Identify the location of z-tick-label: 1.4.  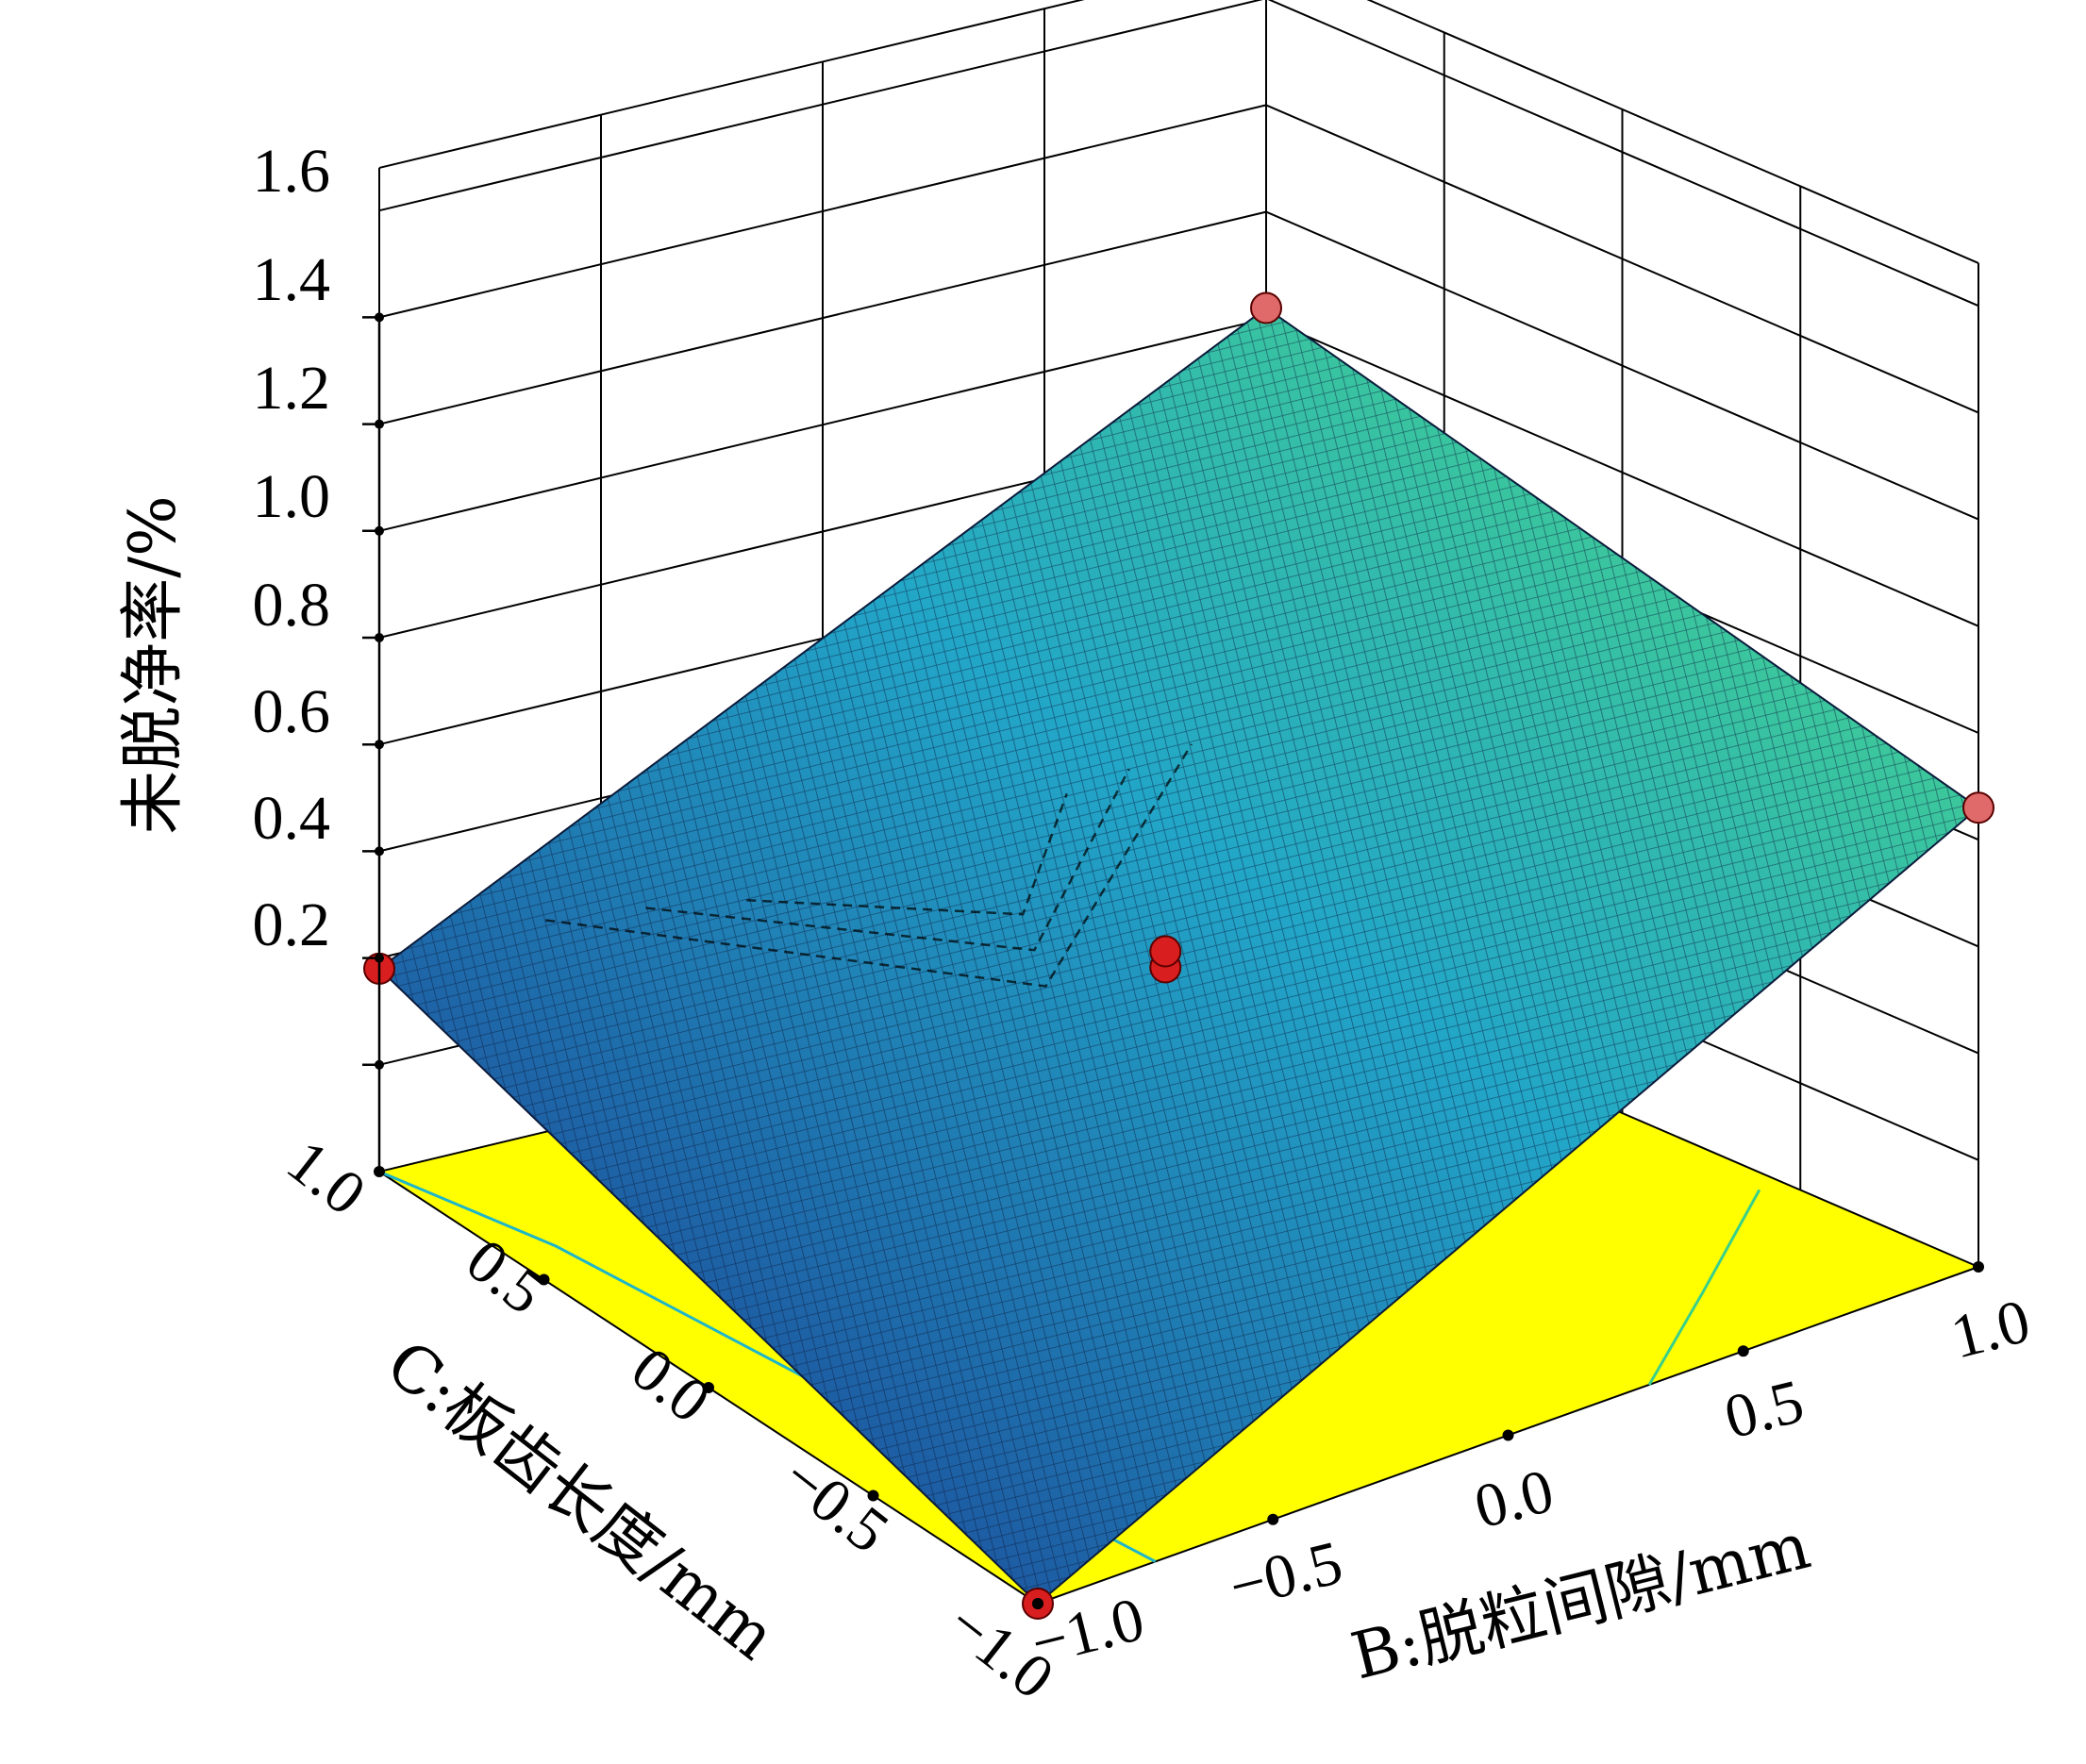
(292, 280).